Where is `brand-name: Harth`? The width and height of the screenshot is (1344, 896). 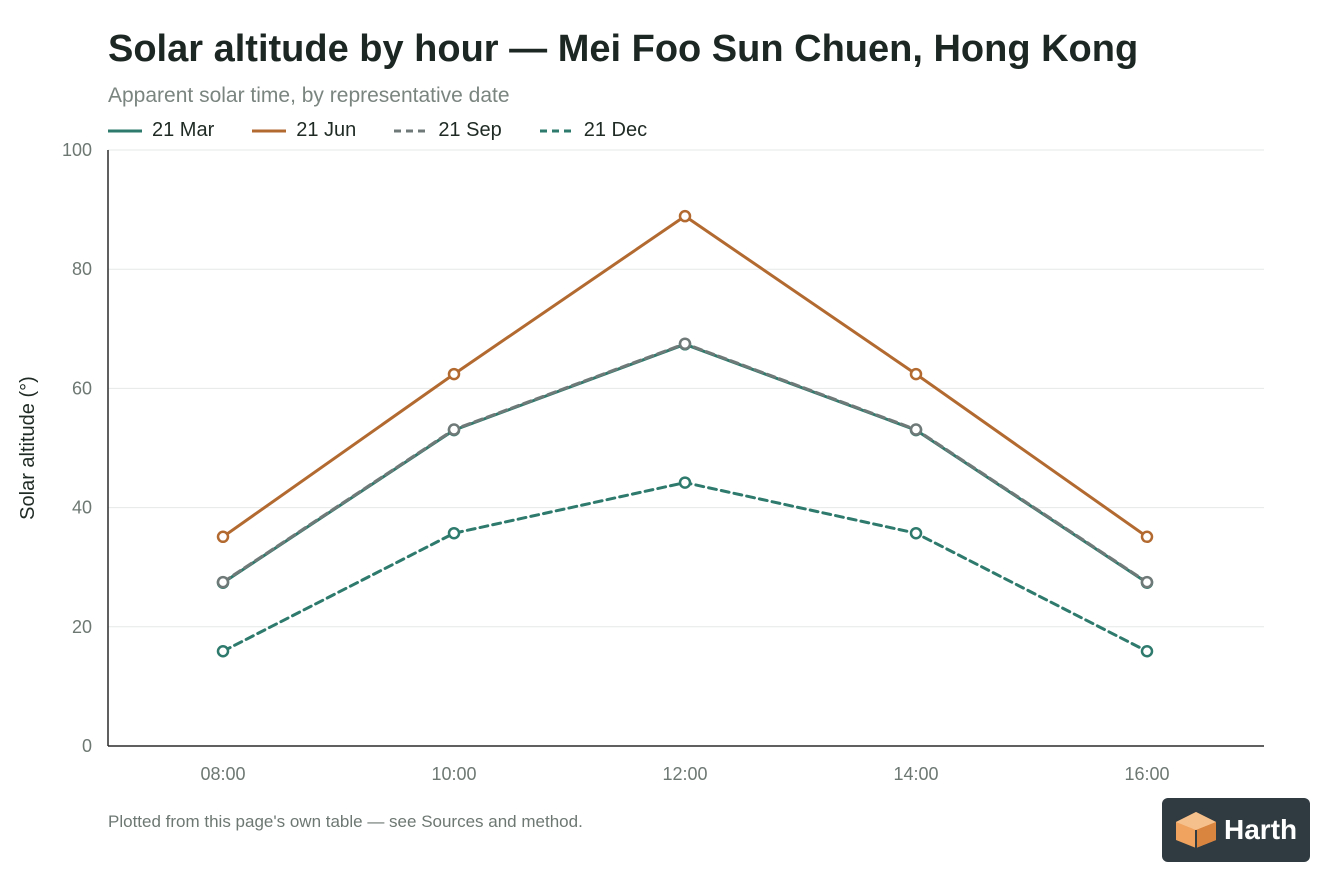 brand-name: Harth is located at coordinates (1261, 829).